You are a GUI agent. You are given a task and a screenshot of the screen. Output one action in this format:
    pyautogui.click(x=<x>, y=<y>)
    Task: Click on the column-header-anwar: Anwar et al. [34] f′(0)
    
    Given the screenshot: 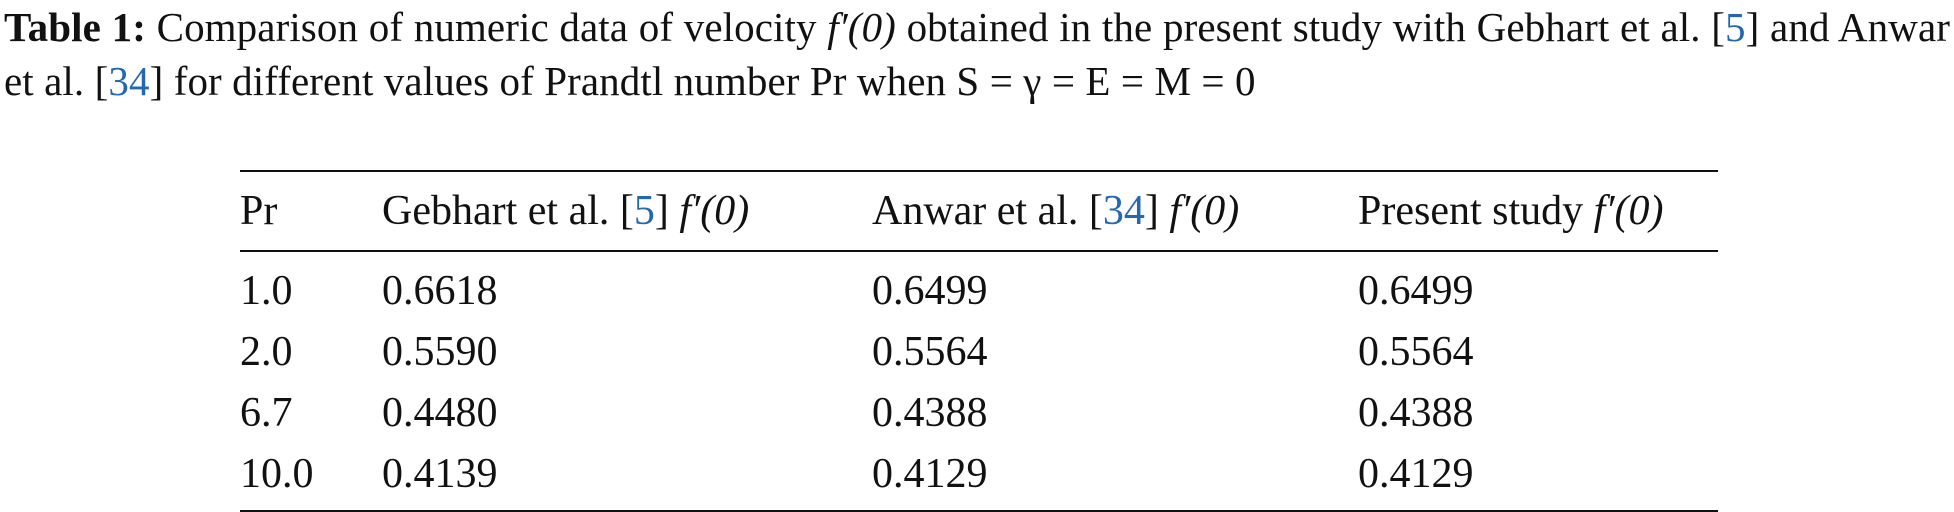 What is the action you would take?
    pyautogui.click(x=1056, y=211)
    